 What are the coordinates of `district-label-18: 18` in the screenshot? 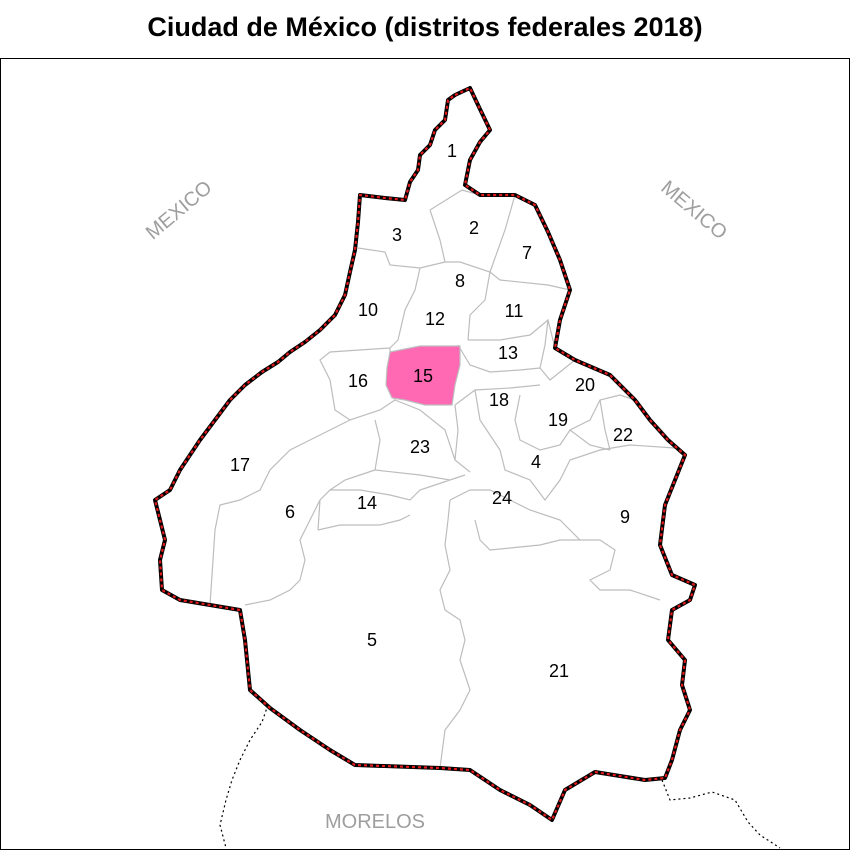 It's located at (499, 400).